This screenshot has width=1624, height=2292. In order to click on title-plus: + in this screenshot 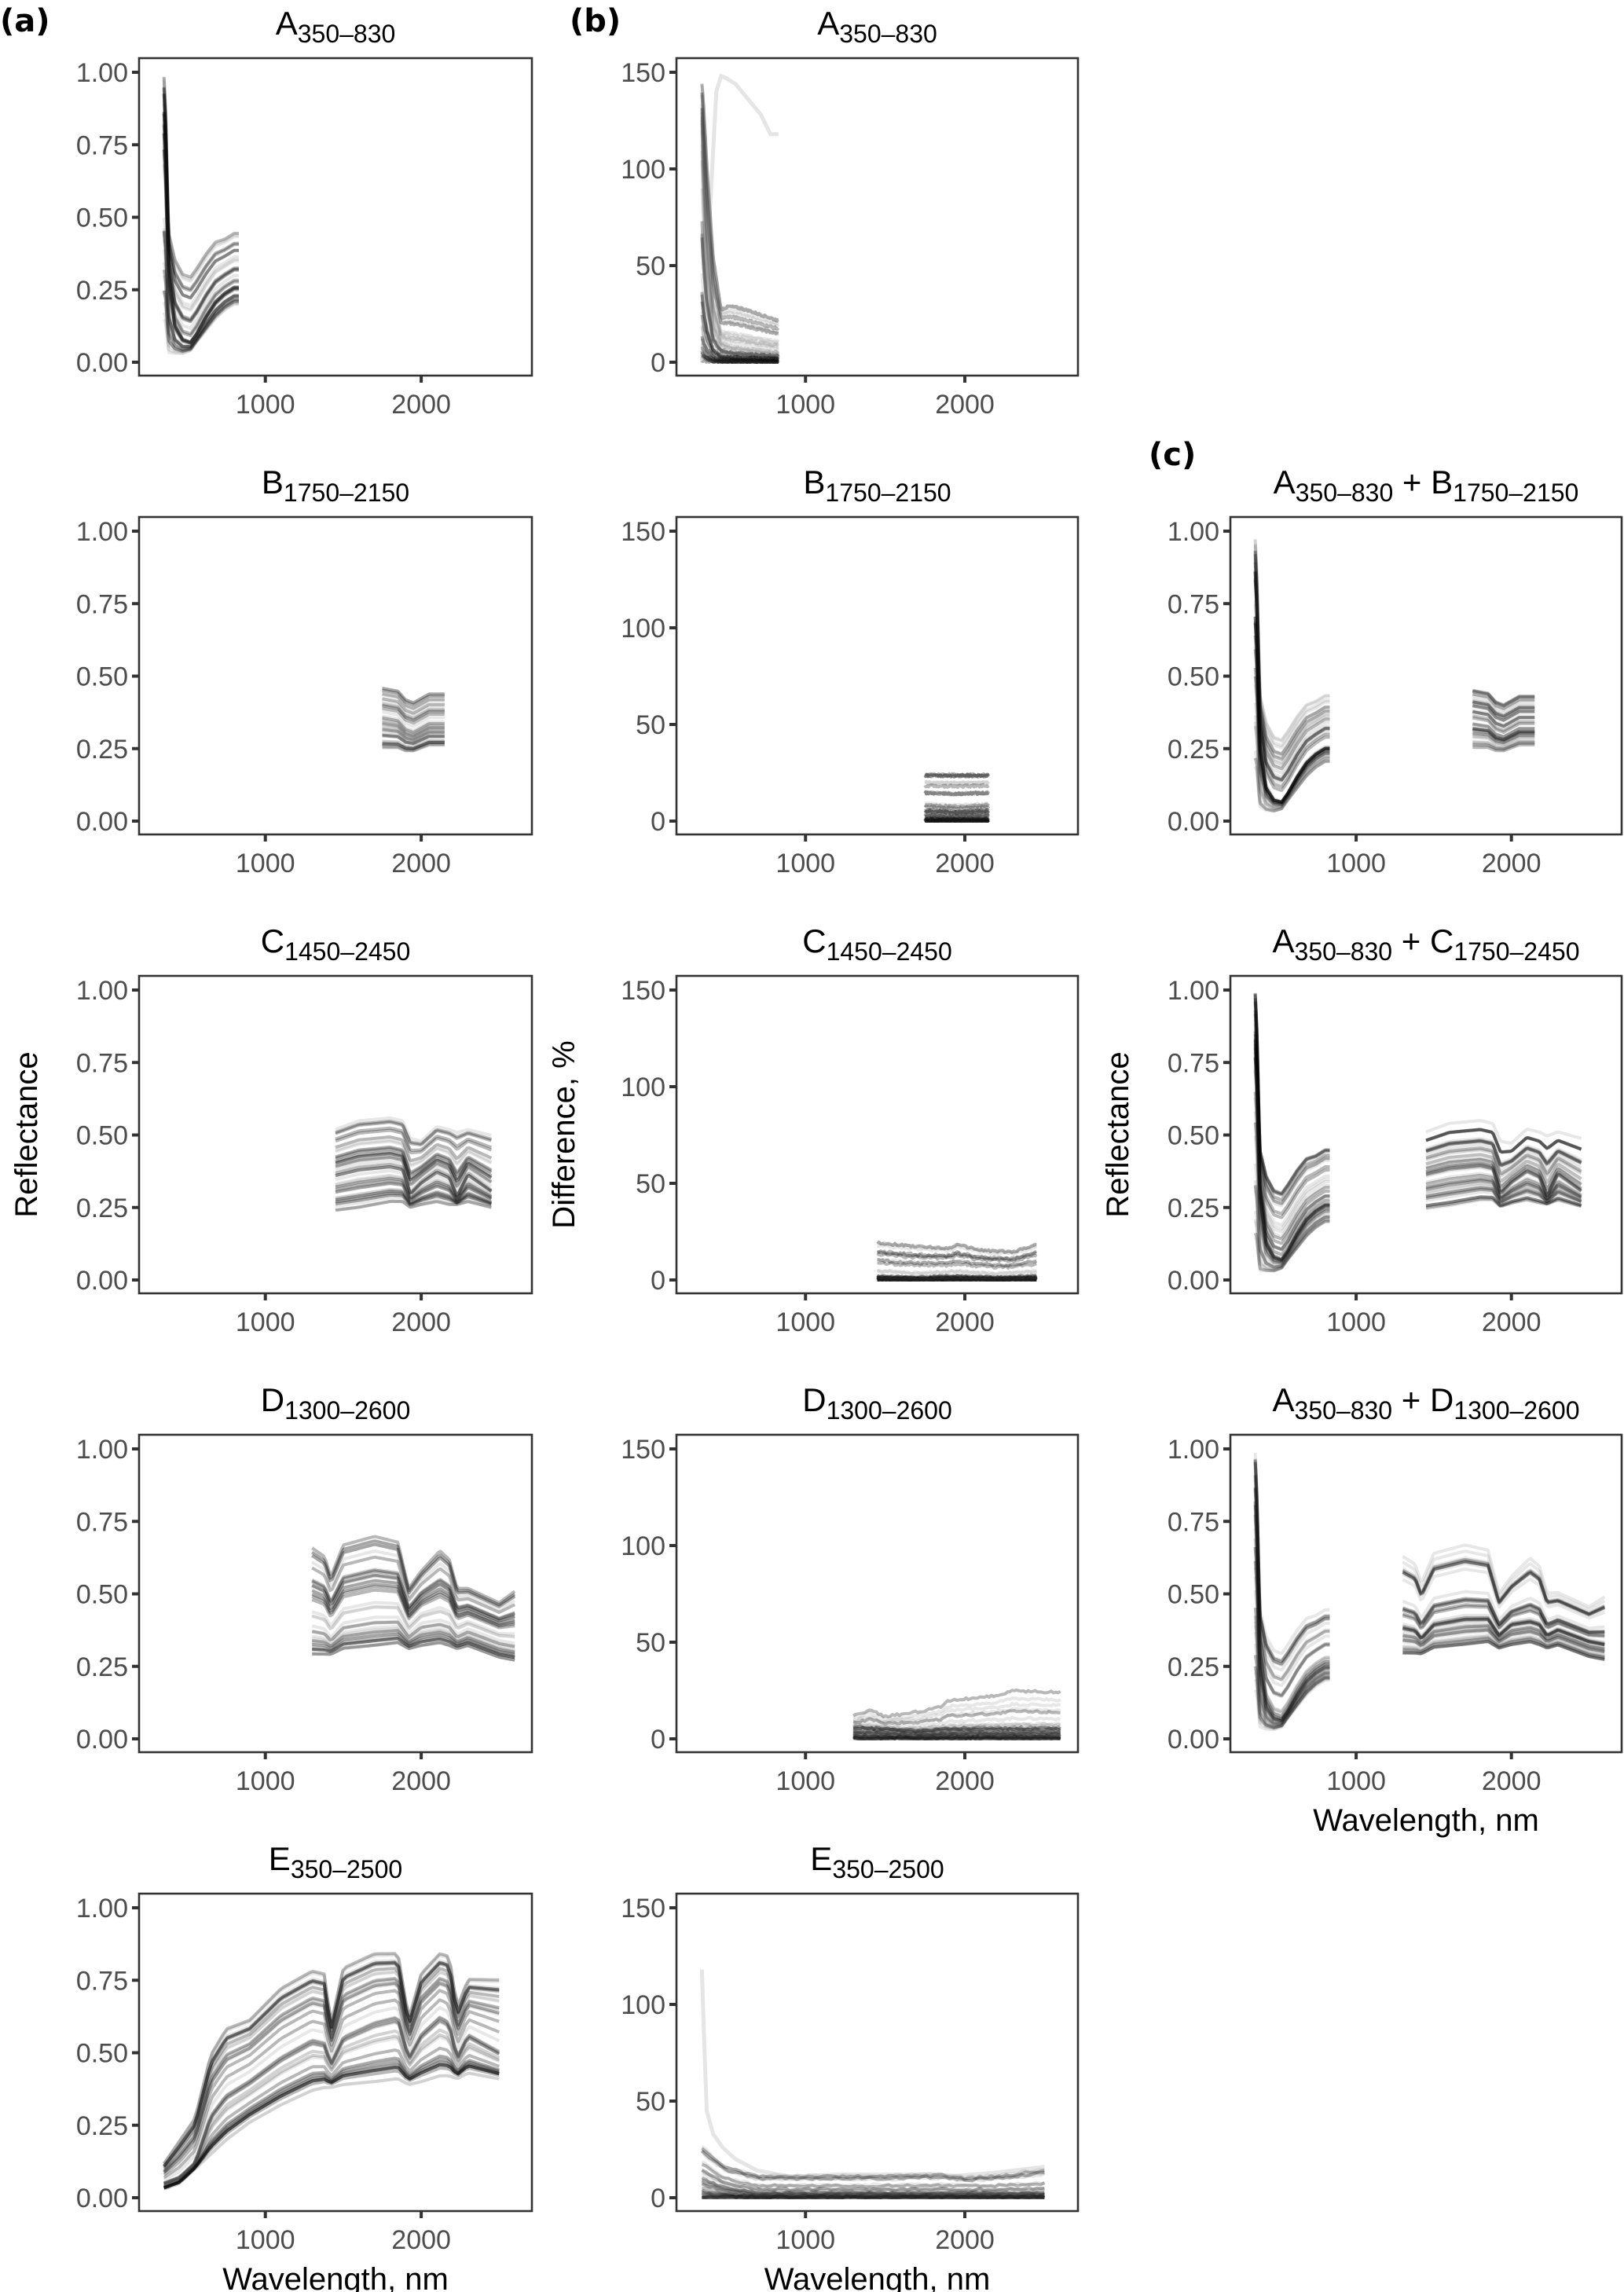, I will do `click(1411, 1399)`.